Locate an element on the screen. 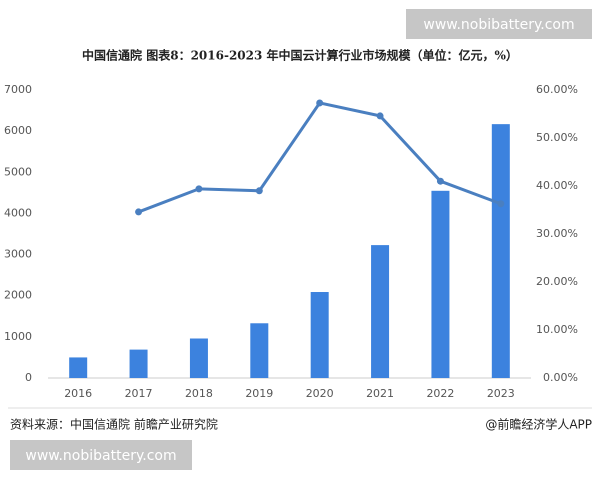 The width and height of the screenshot is (600, 480). x-tick-label: 2020 is located at coordinates (320, 393).